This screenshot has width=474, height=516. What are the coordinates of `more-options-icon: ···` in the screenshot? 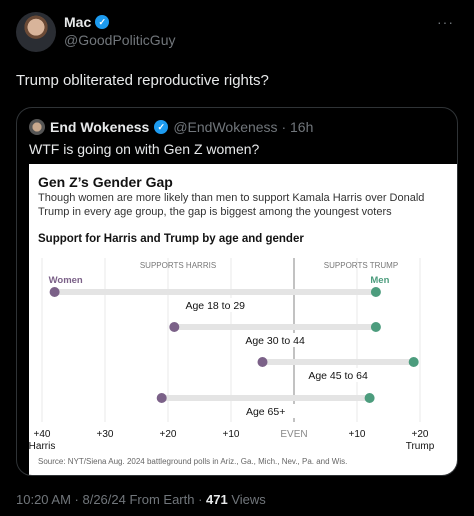 It's located at (445, 22).